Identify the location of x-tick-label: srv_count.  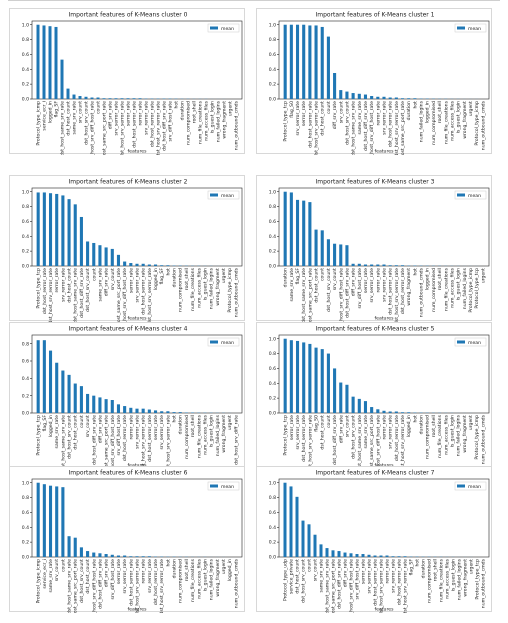
(335, 279).